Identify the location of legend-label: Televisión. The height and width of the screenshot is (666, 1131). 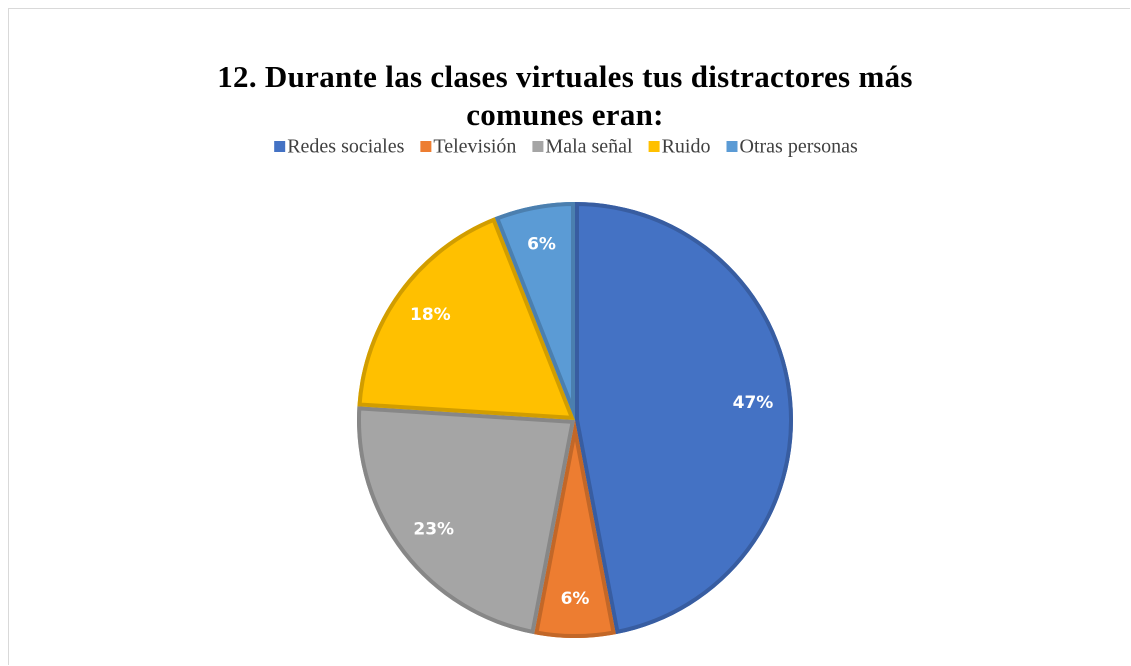
(474, 147).